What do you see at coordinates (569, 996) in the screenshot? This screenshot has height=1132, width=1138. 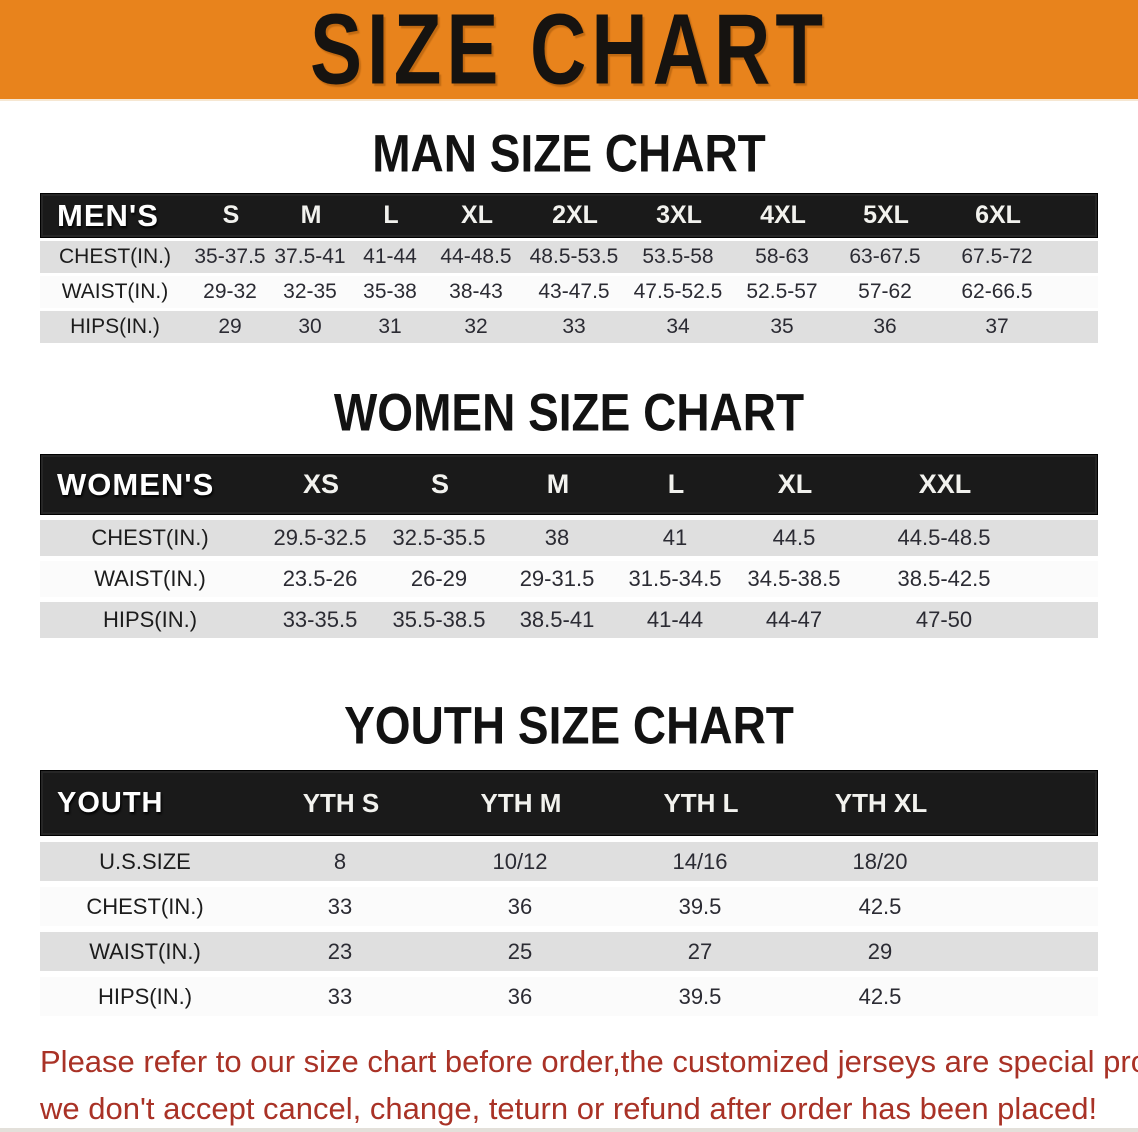 I see `youth-hips-row: HIPS(IN.) 33 36 39.5 42.5` at bounding box center [569, 996].